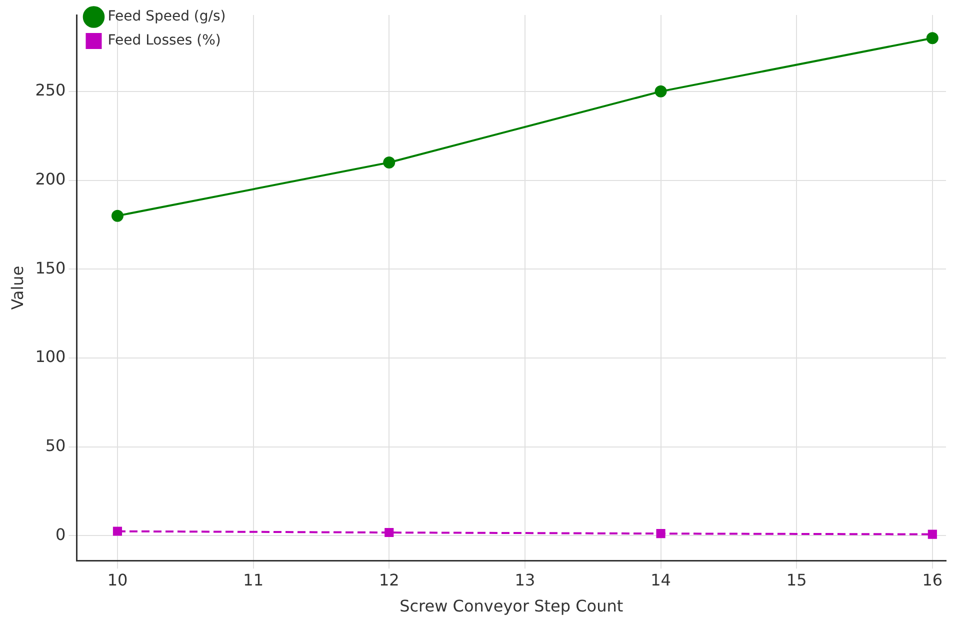 The height and width of the screenshot is (621, 961). I want to click on y-tick-label: 100, so click(50, 356).